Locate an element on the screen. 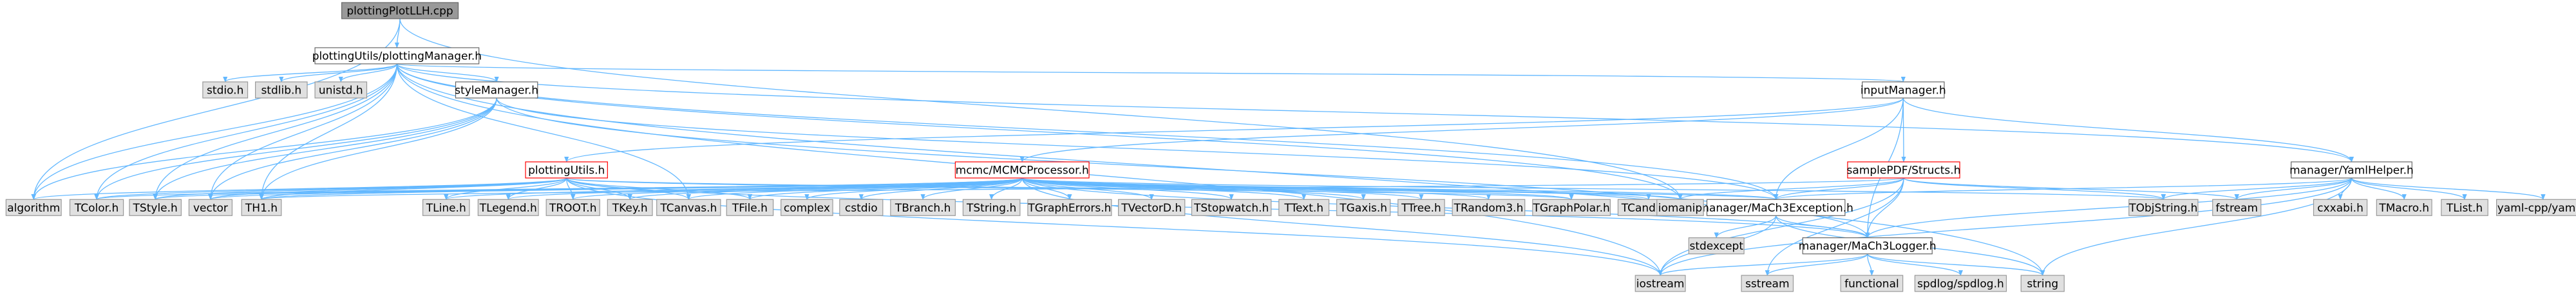  node-spdlog: spdlog/spdlog.h is located at coordinates (1960, 283).